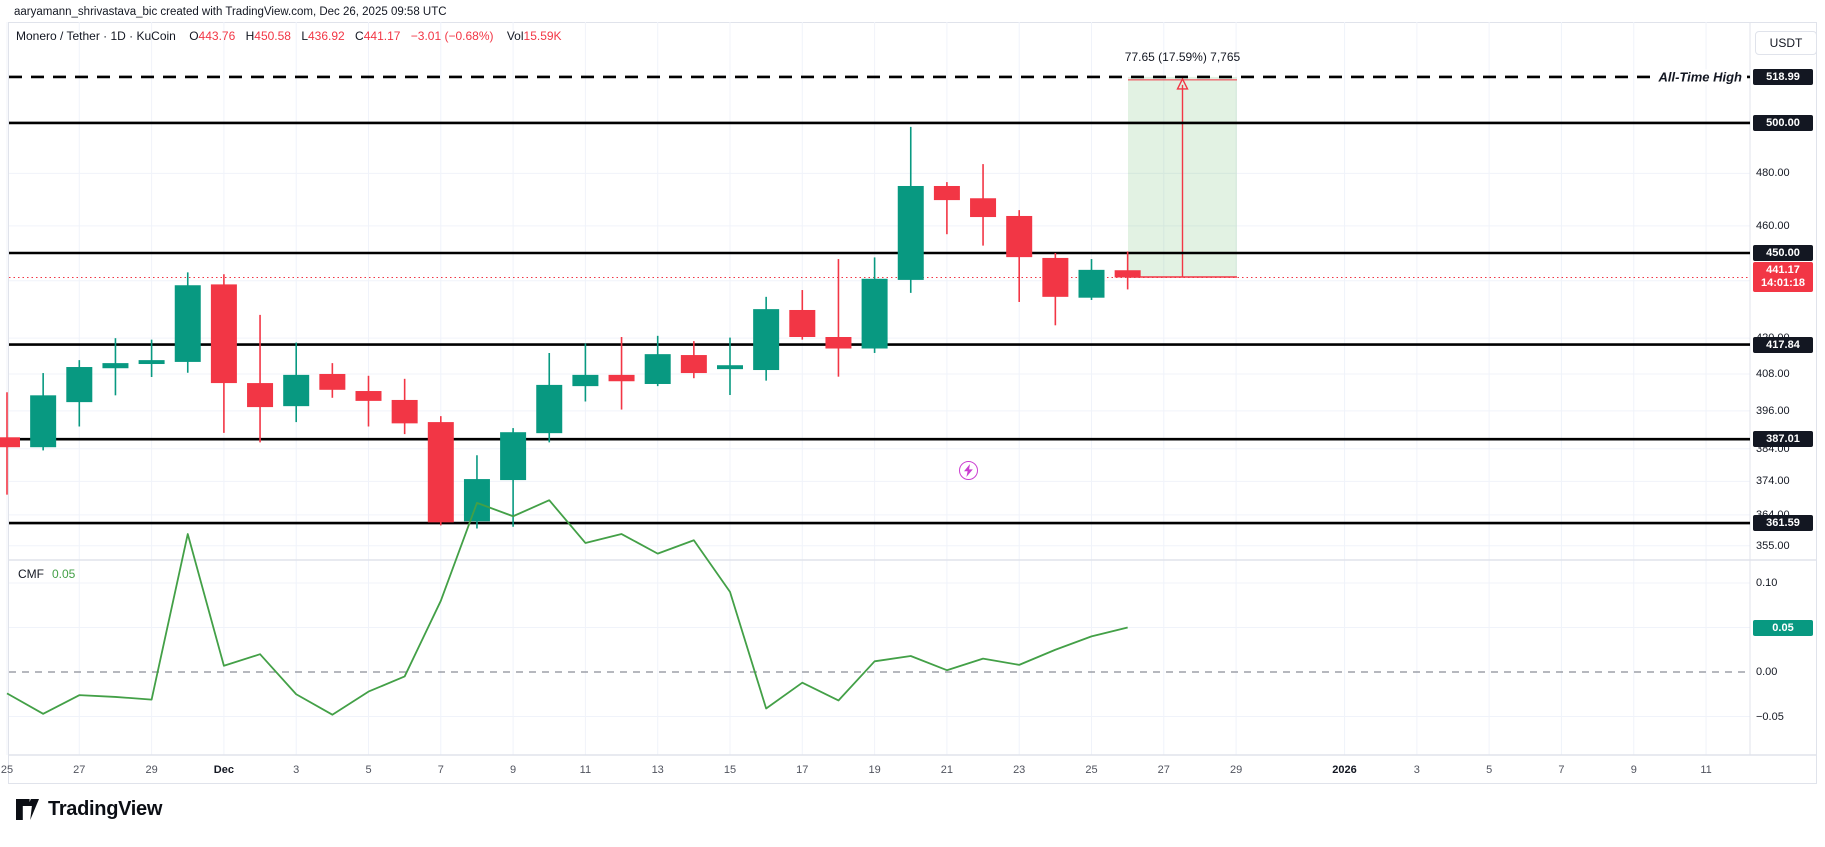 This screenshot has height=847, width=1825. What do you see at coordinates (1783, 283) in the screenshot?
I see `countdown-timer: 14:01:18` at bounding box center [1783, 283].